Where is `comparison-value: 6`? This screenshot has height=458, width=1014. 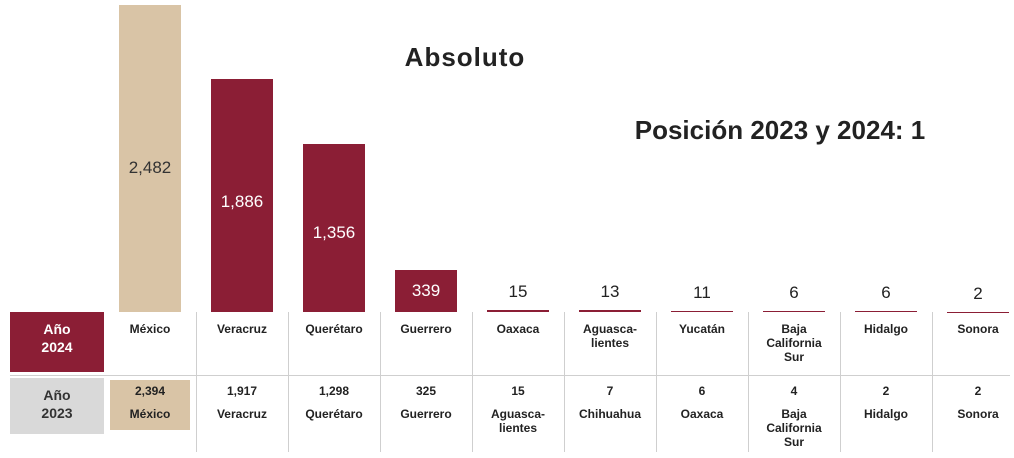
comparison-value: 6 is located at coordinates (702, 391).